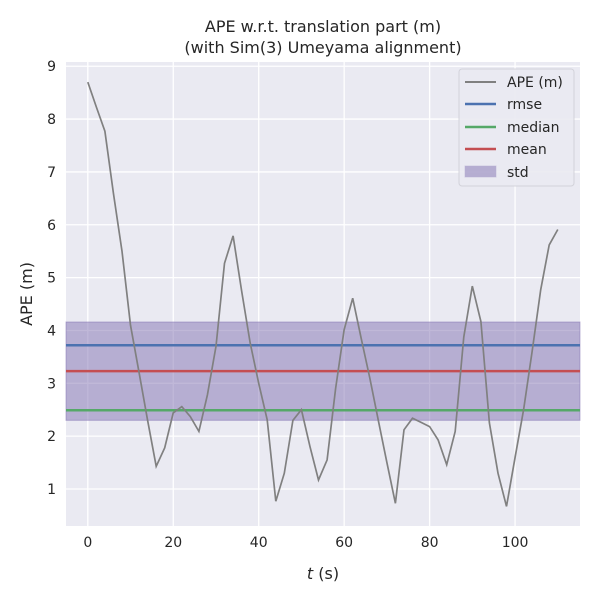 This screenshot has height=604, width=600. I want to click on x-tick-label: 40, so click(259, 543).